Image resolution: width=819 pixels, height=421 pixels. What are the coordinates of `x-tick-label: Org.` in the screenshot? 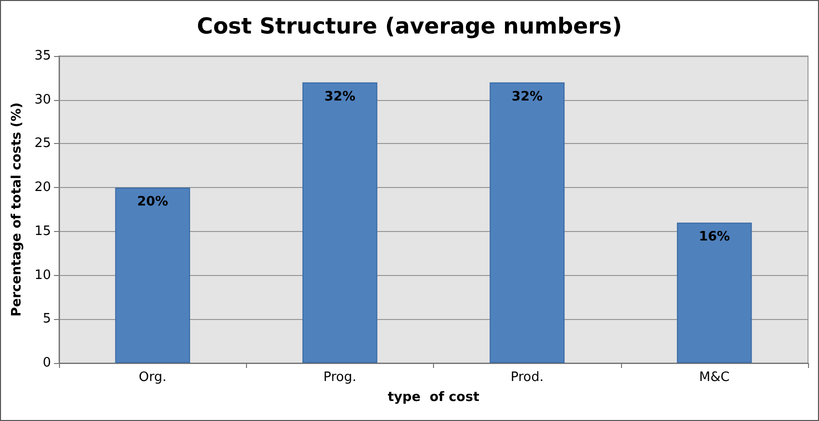 It's located at (152, 377).